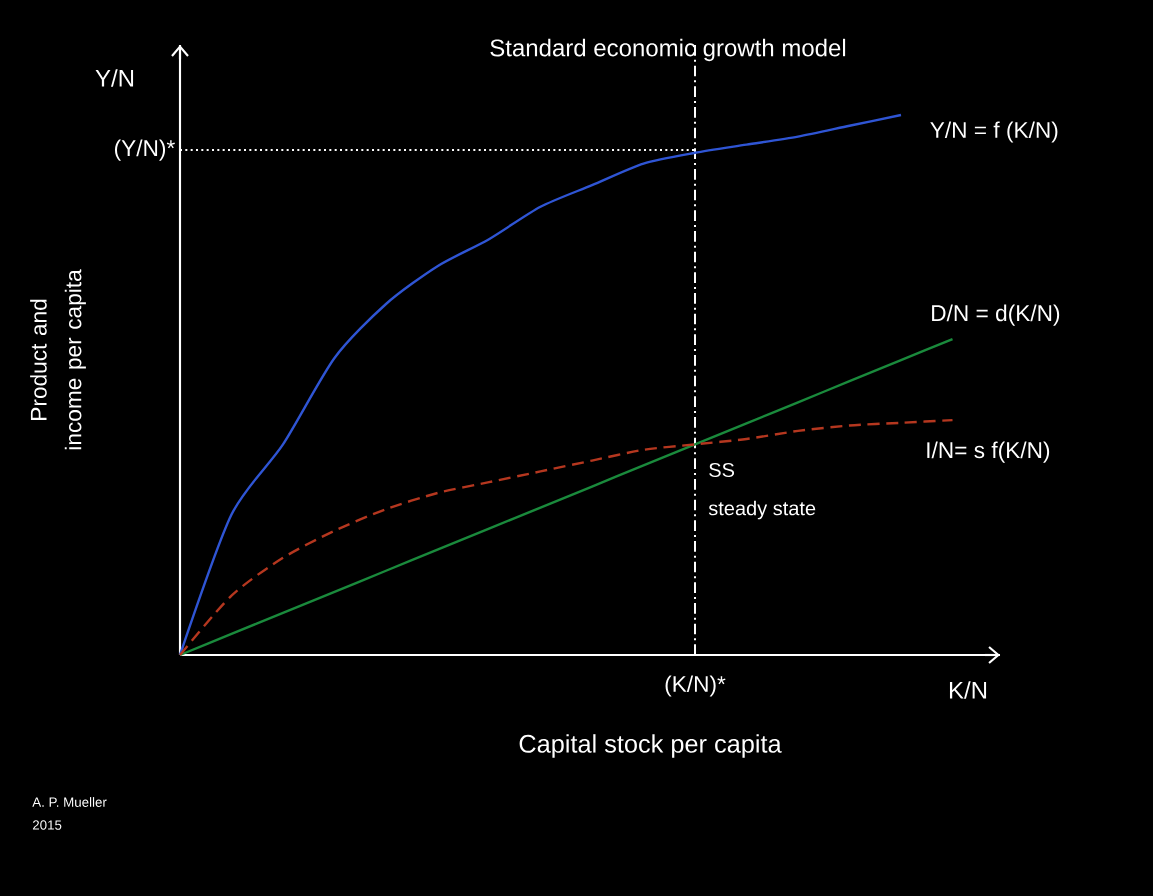 This screenshot has width=1153, height=896. I want to click on series-label: D/N = d(K/N), so click(996, 315).